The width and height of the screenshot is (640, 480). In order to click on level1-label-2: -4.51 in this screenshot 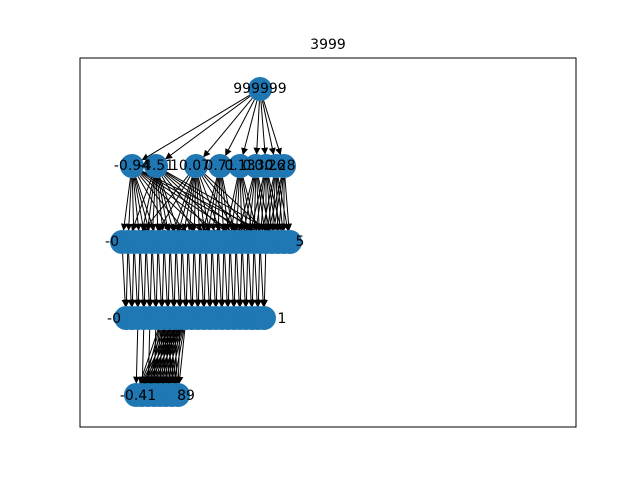, I will do `click(156, 166)`.